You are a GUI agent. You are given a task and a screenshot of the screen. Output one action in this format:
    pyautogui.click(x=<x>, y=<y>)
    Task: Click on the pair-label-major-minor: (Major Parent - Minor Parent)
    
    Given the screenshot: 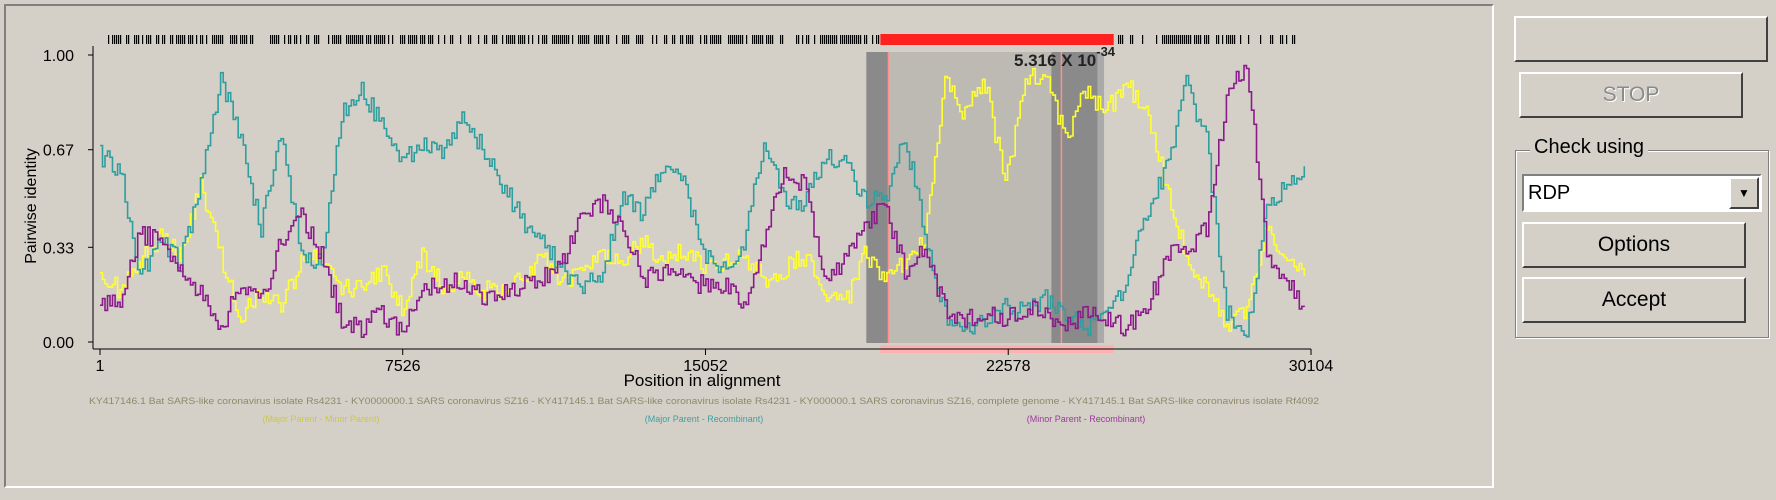 What is the action you would take?
    pyautogui.click(x=320, y=419)
    